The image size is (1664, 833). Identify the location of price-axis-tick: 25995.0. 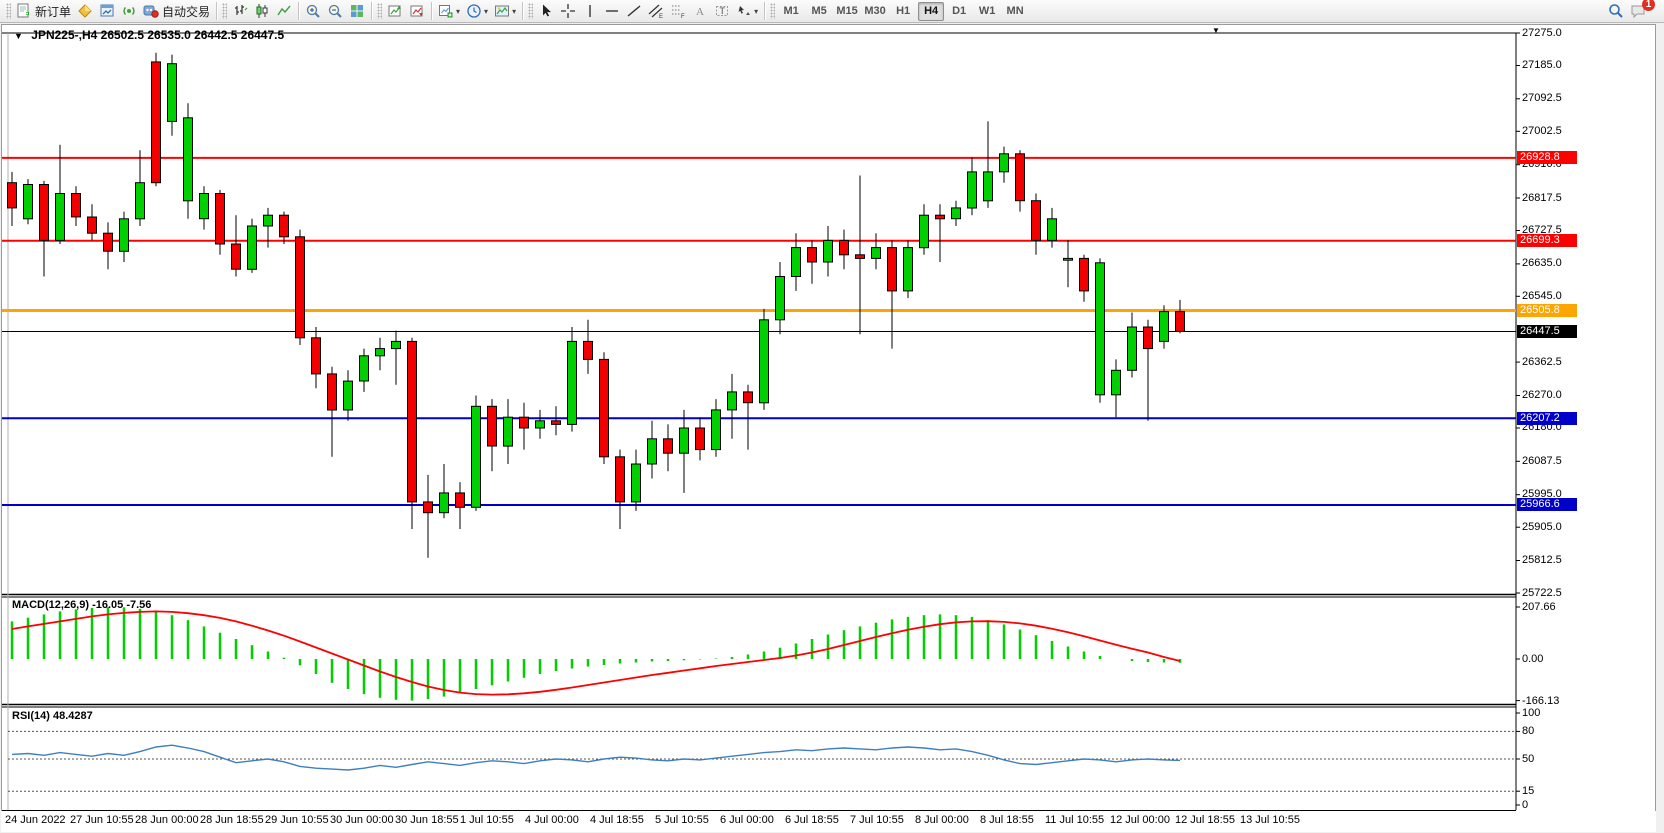
(1542, 494).